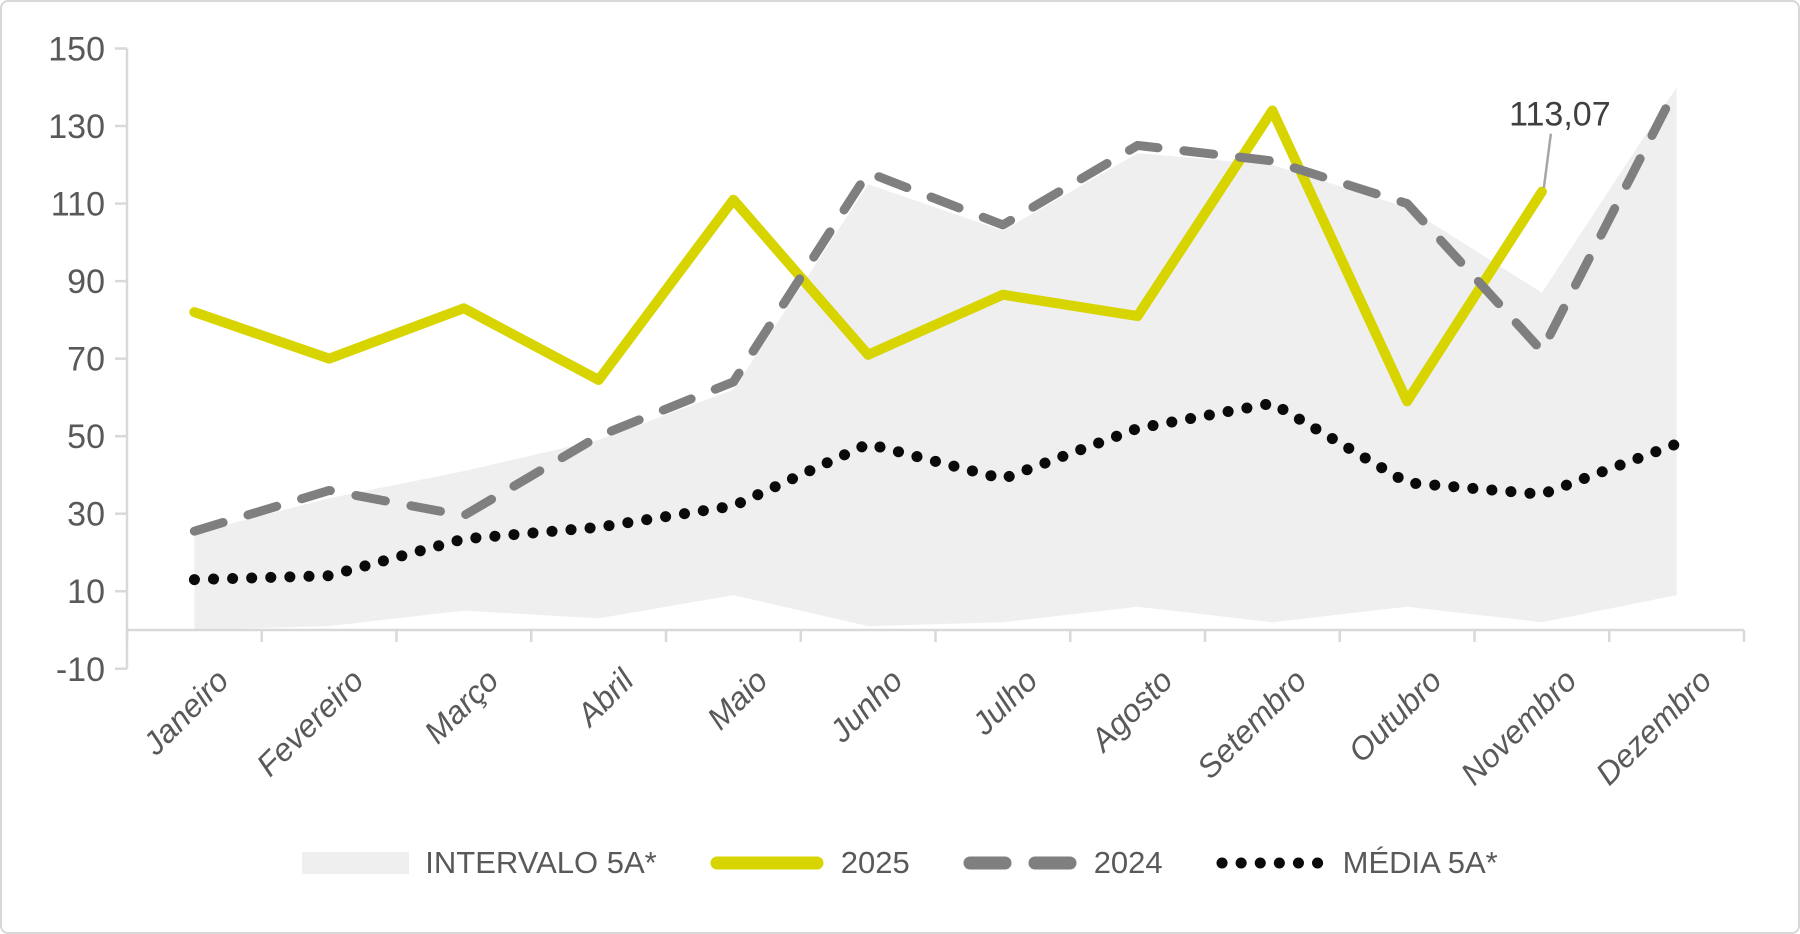 Image resolution: width=1800 pixels, height=934 pixels. I want to click on annotation-leader-line, so click(1547, 160).